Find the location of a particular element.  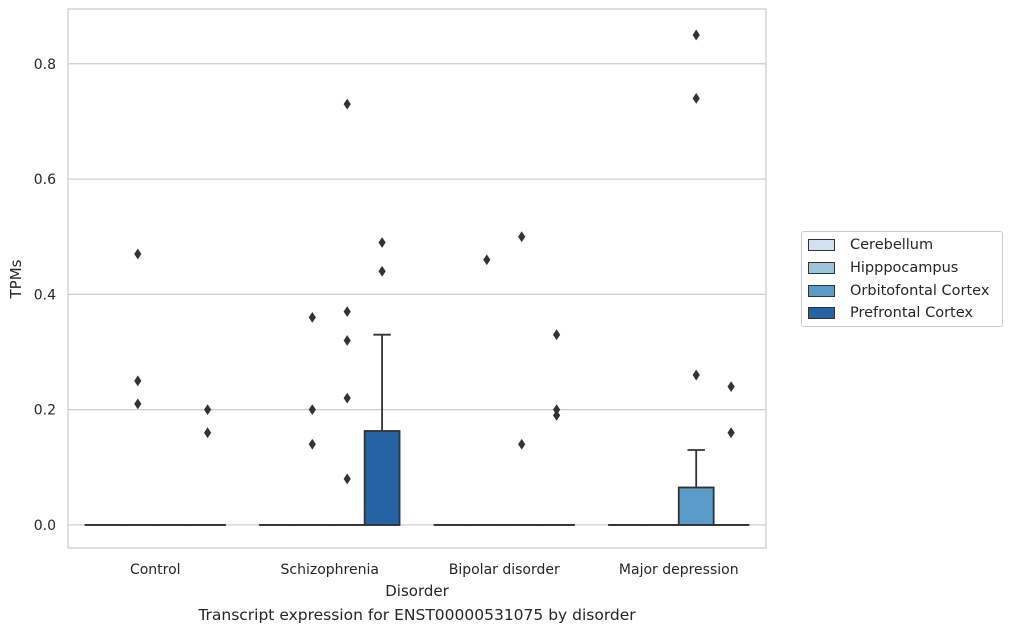

x-tick-label: Major depression is located at coordinates (679, 570).